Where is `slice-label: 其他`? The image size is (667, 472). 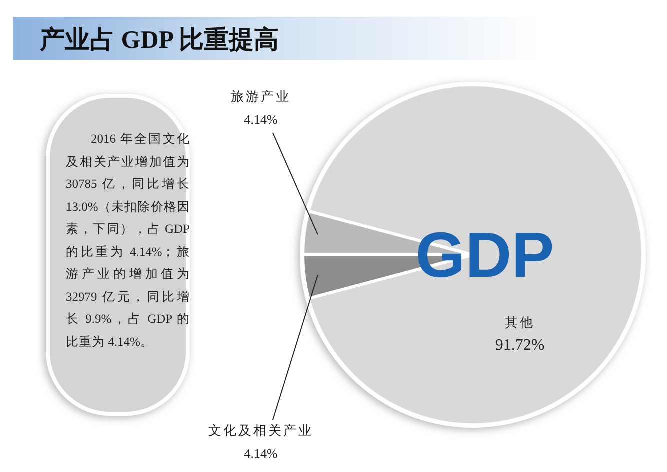 slice-label: 其他 is located at coordinates (520, 322).